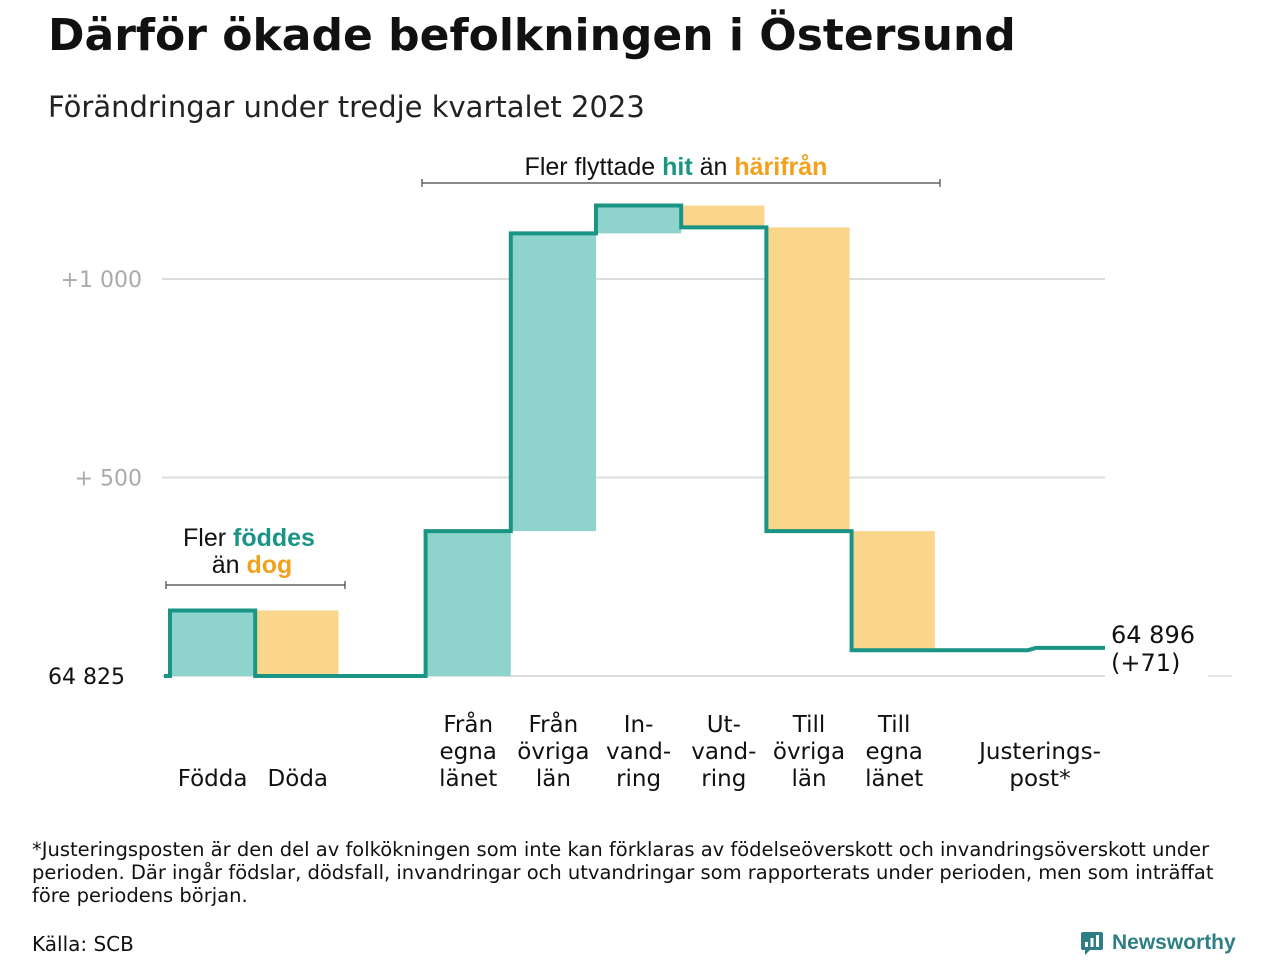 The height and width of the screenshot is (960, 1280). Describe the element at coordinates (101, 280) in the screenshot. I see `y-tick-label: +1 000` at that location.